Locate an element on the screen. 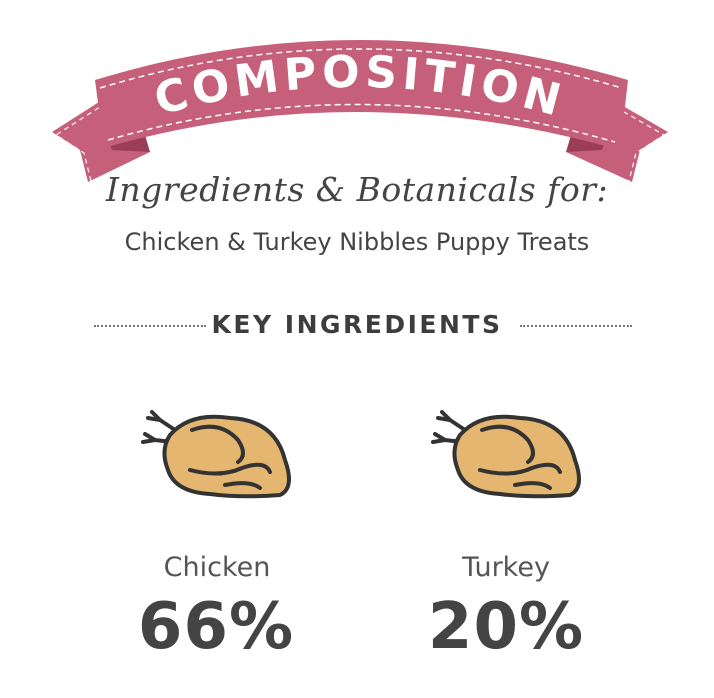 The height and width of the screenshot is (698, 714). section-heading: KEY INGREDIENTS is located at coordinates (357, 324).